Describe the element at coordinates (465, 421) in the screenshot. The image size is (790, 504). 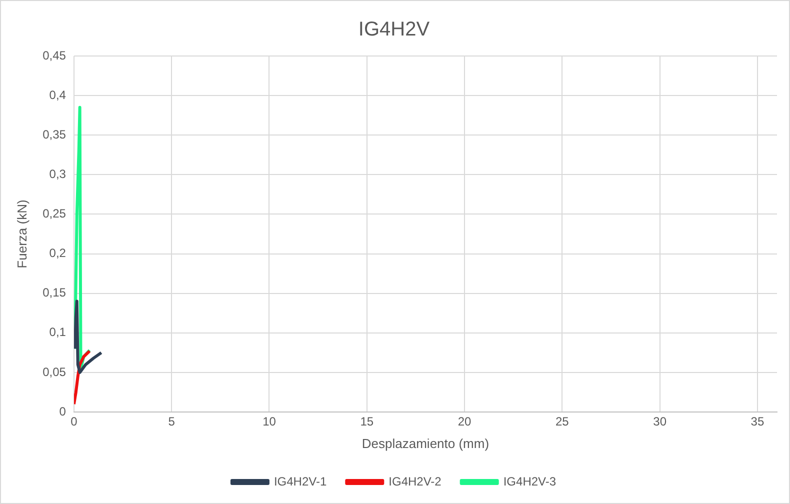
I see `x-tick-label: 20` at that location.